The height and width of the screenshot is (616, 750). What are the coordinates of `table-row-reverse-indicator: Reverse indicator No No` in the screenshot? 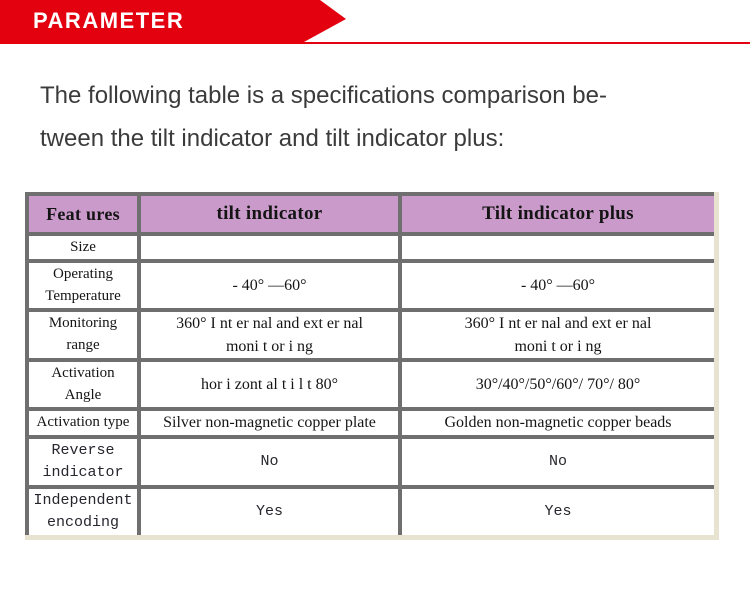 It's located at (369, 459).